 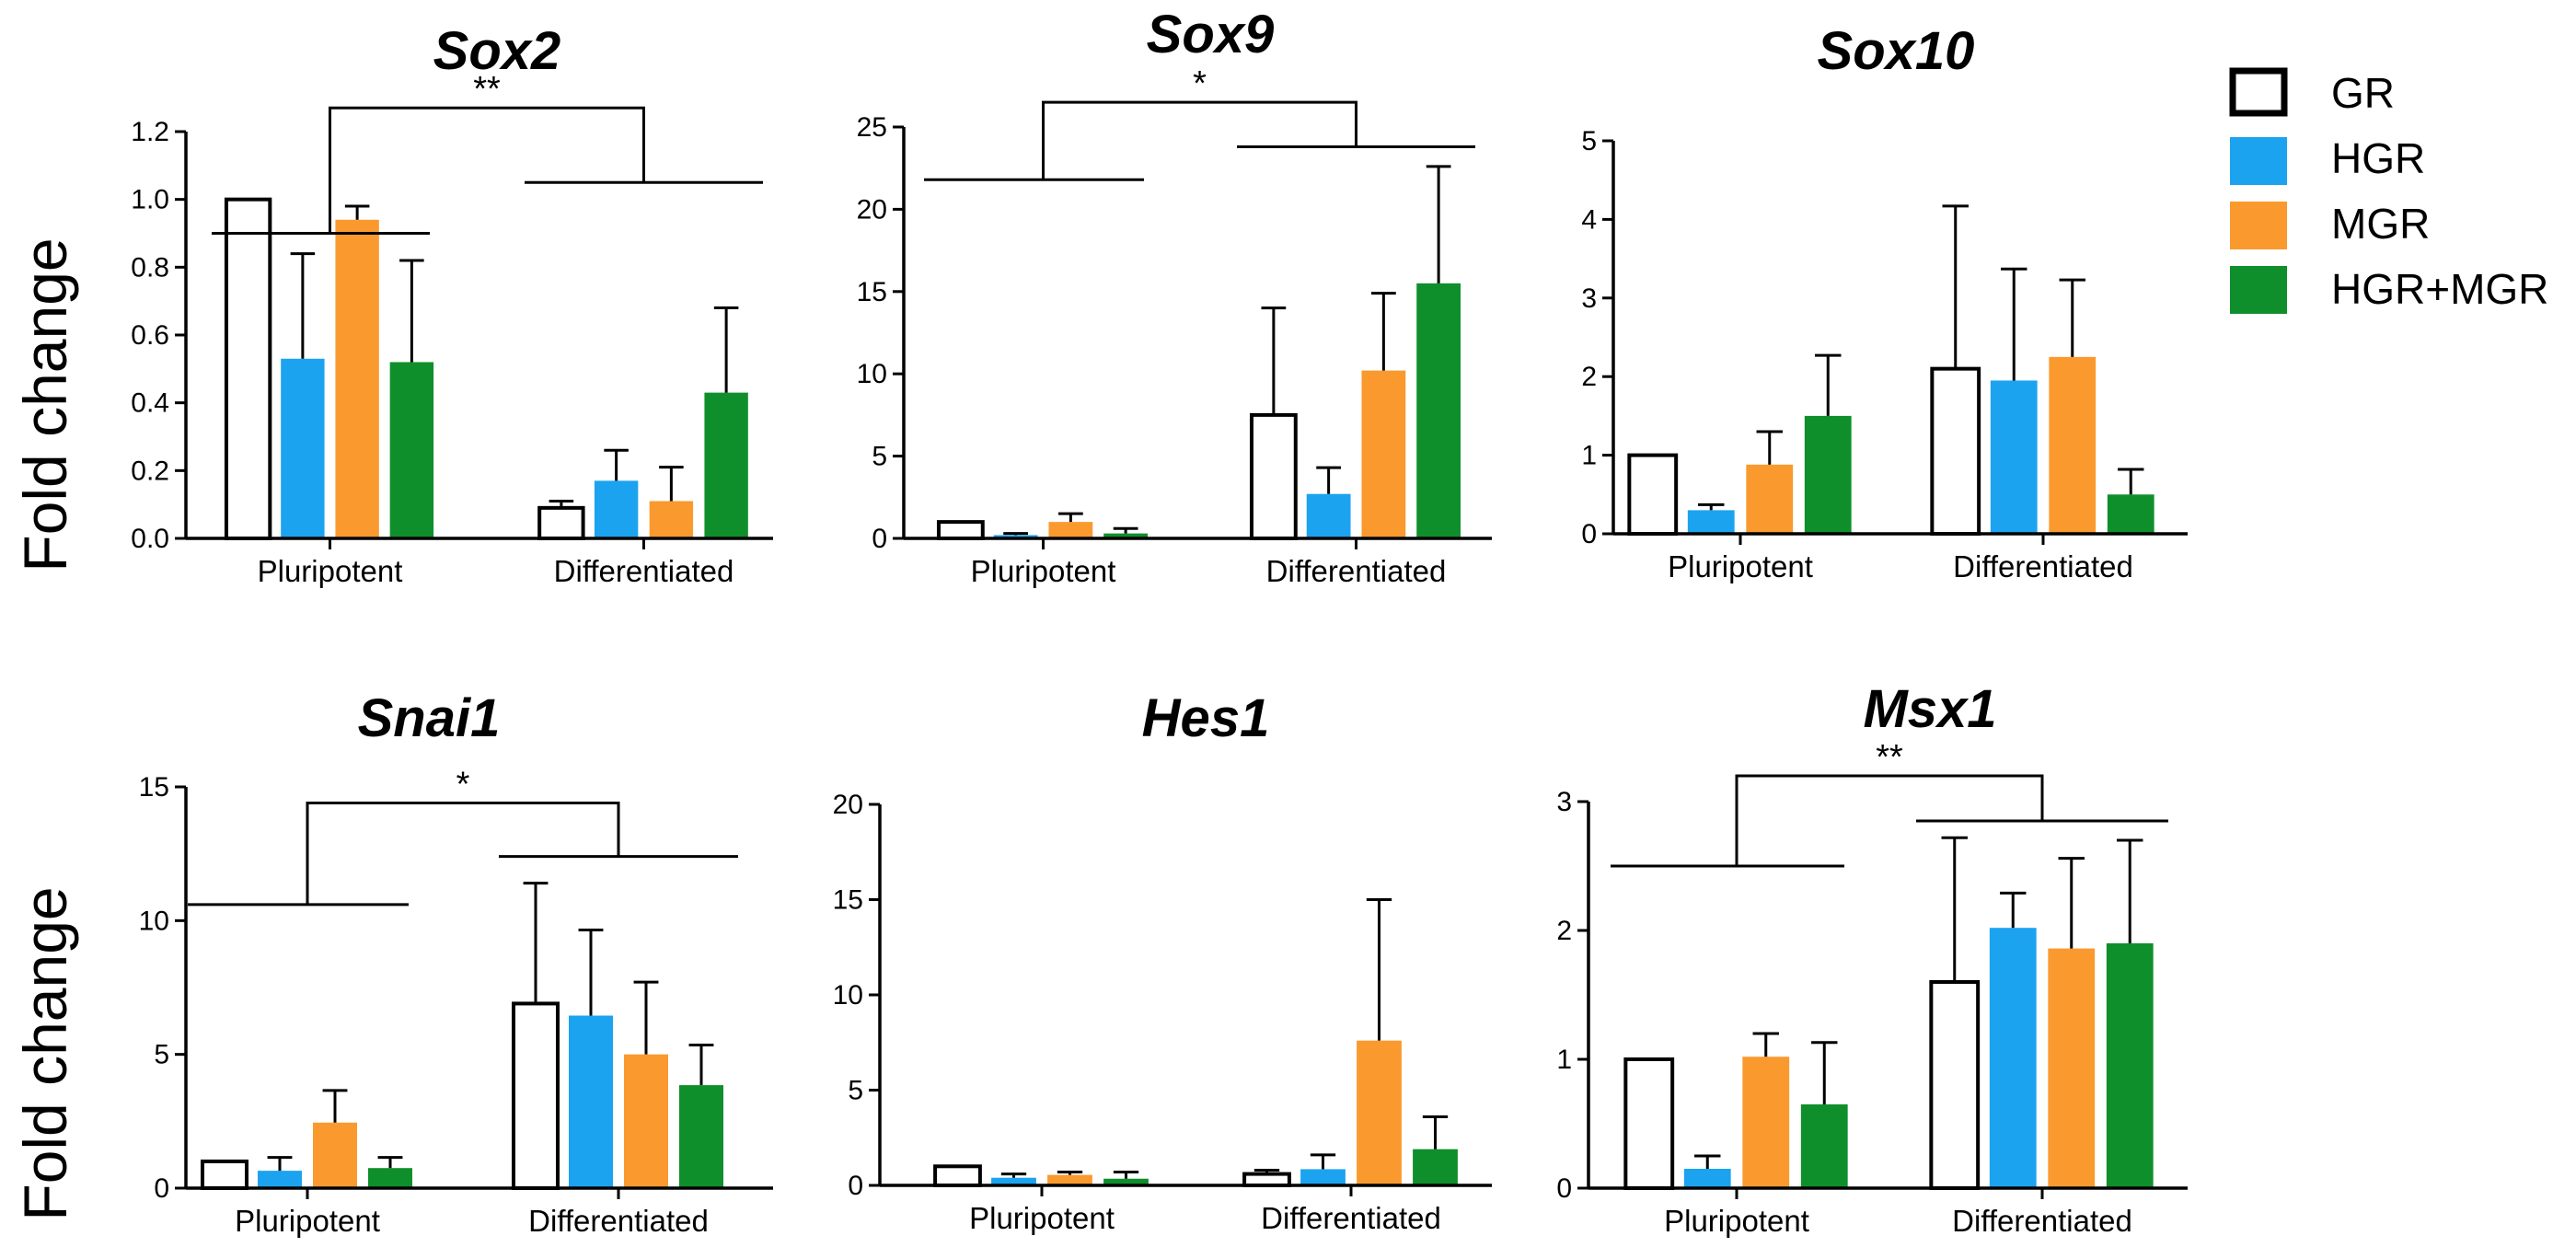 I want to click on ylabel-top-row: Fold change, so click(x=45, y=404).